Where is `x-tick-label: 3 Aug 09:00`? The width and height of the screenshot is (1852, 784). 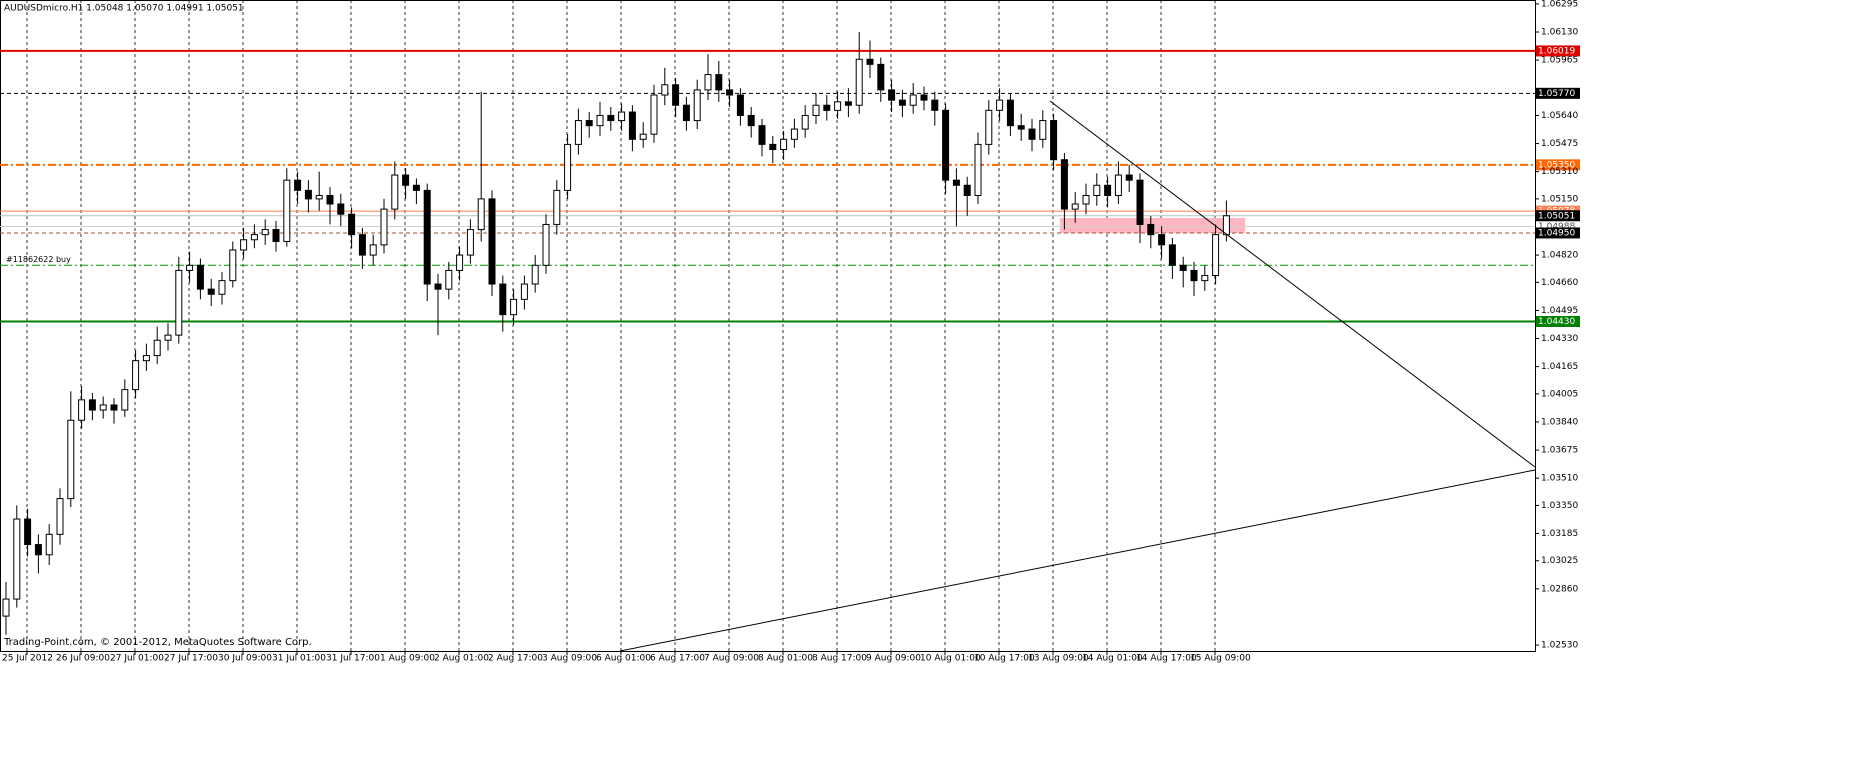
x-tick-label: 3 Aug 09:00 is located at coordinates (569, 659).